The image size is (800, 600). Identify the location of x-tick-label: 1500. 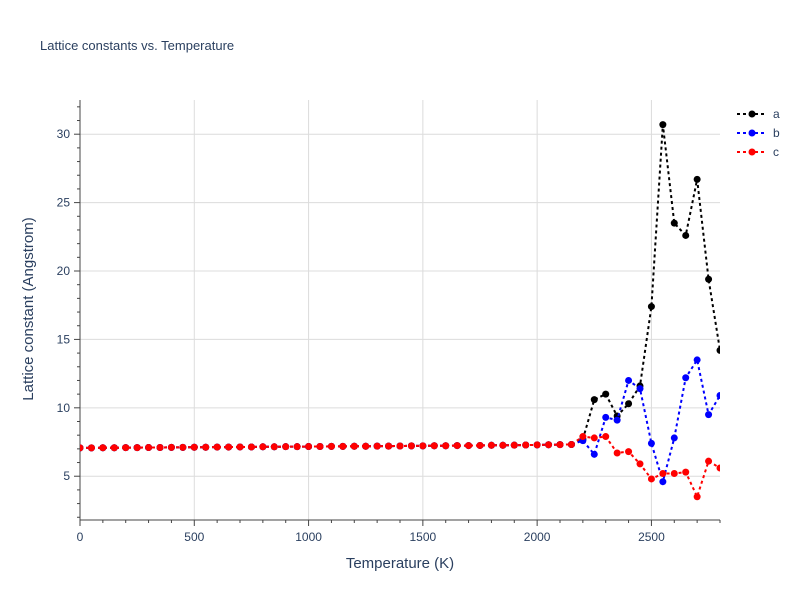
(423, 537).